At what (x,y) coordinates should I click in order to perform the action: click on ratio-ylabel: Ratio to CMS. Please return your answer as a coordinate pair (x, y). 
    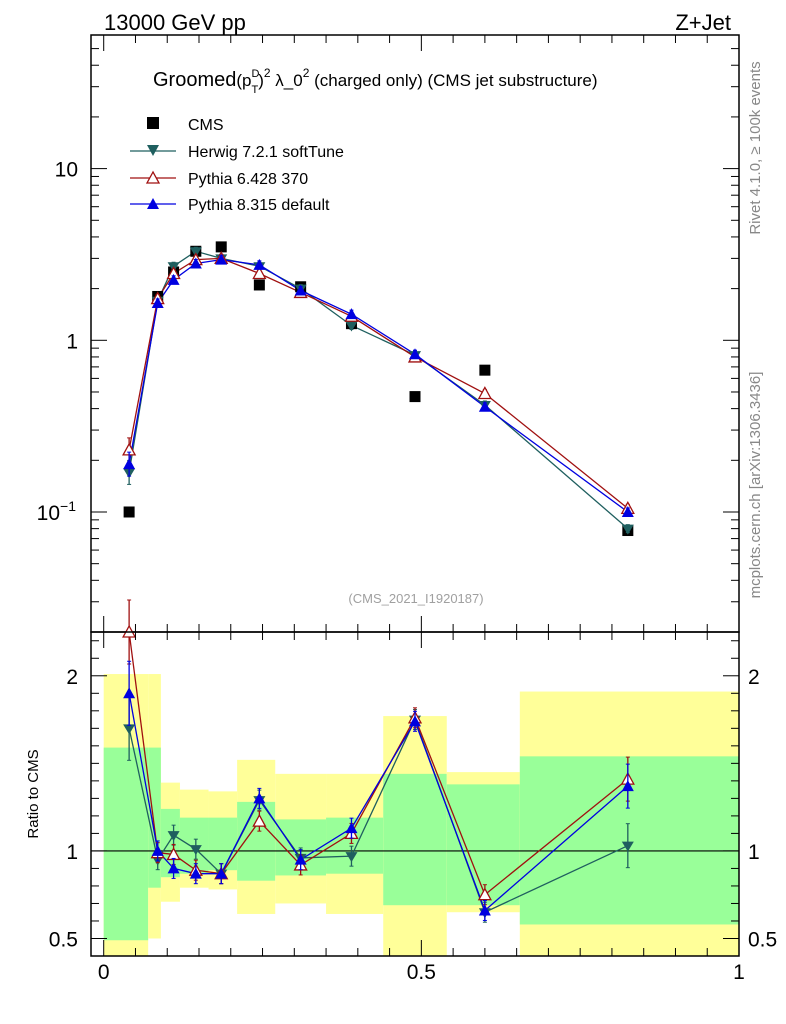
    Looking at the image, I should click on (33, 793).